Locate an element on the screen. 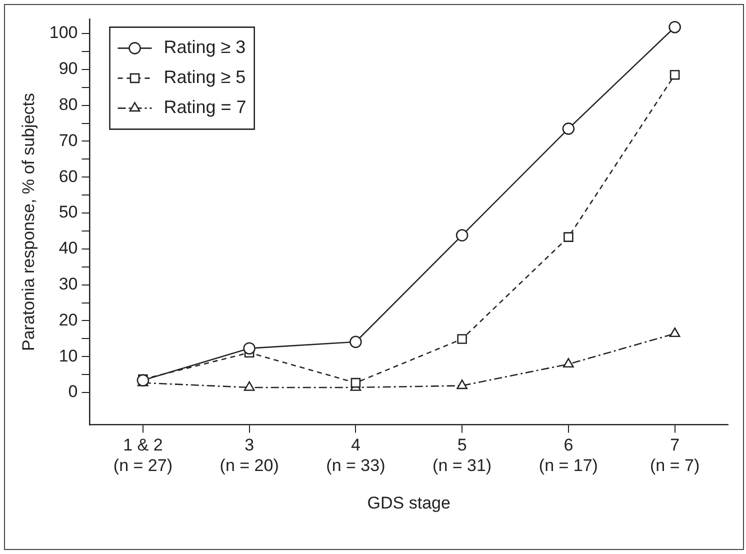 Image resolution: width=746 pixels, height=554 pixels. y-tick-label: 50 is located at coordinates (68, 212).